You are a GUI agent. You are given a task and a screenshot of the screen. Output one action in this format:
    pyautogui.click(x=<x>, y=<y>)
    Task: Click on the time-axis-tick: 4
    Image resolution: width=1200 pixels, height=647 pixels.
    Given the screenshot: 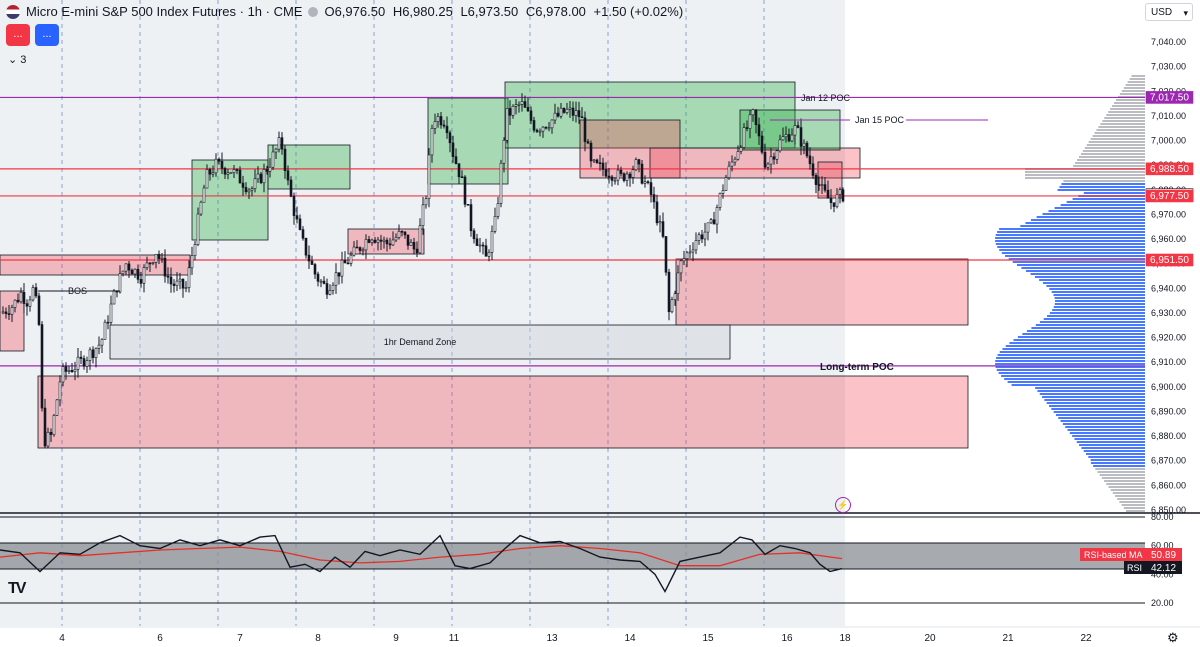 What is the action you would take?
    pyautogui.click(x=62, y=638)
    